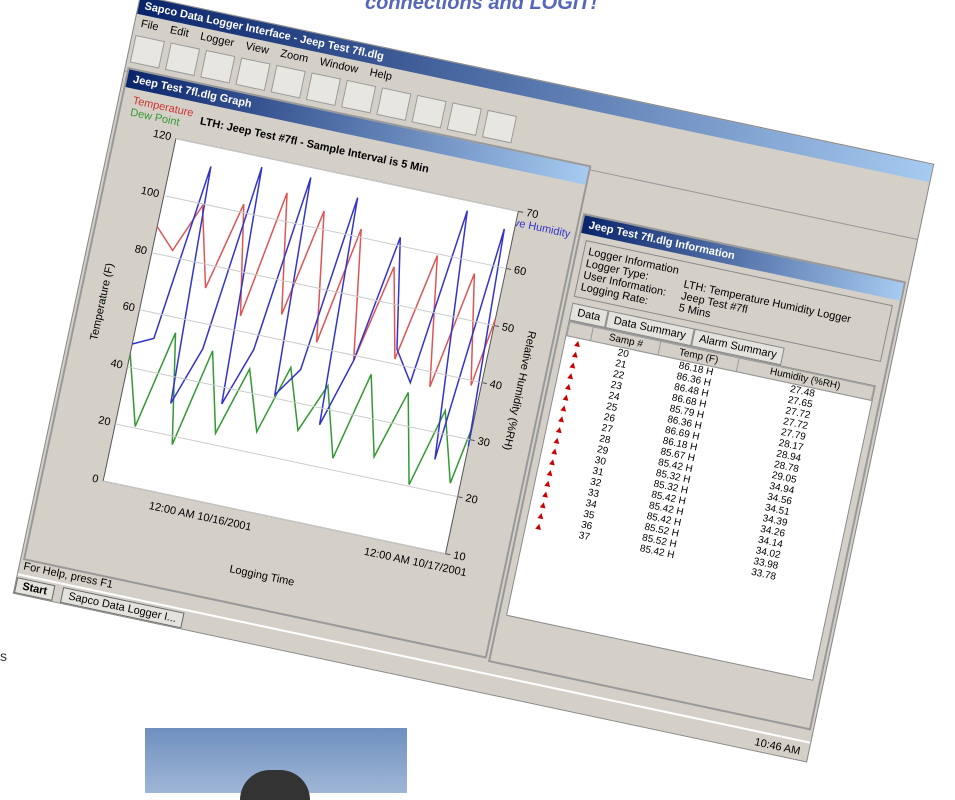 Image resolution: width=955 pixels, height=800 pixels. I want to click on y2-tick-label: 70, so click(532, 214).